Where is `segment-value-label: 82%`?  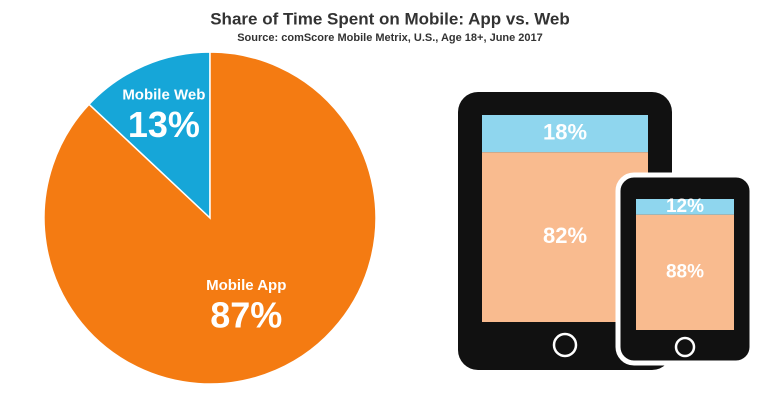 segment-value-label: 82% is located at coordinates (565, 235).